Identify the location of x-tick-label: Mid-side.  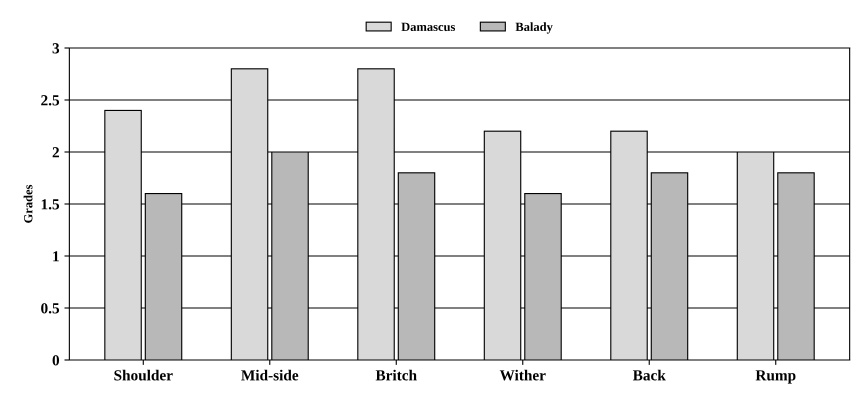
(269, 375).